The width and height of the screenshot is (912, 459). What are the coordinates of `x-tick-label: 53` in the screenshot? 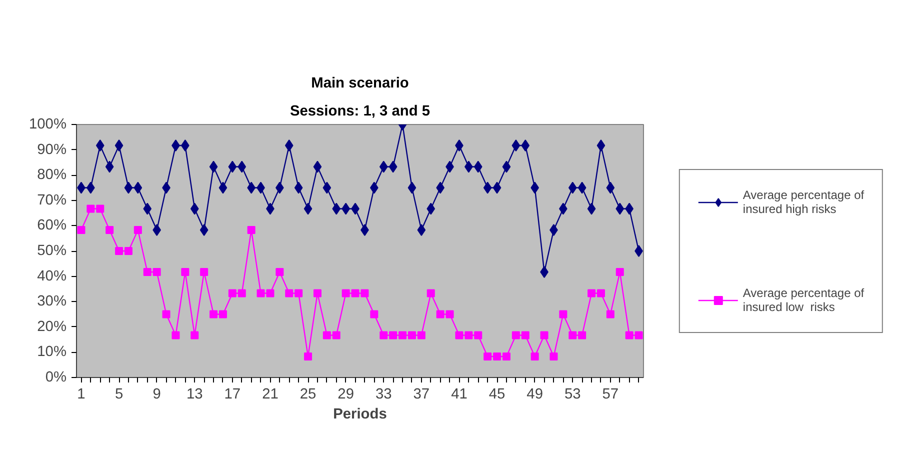 It's located at (572, 394).